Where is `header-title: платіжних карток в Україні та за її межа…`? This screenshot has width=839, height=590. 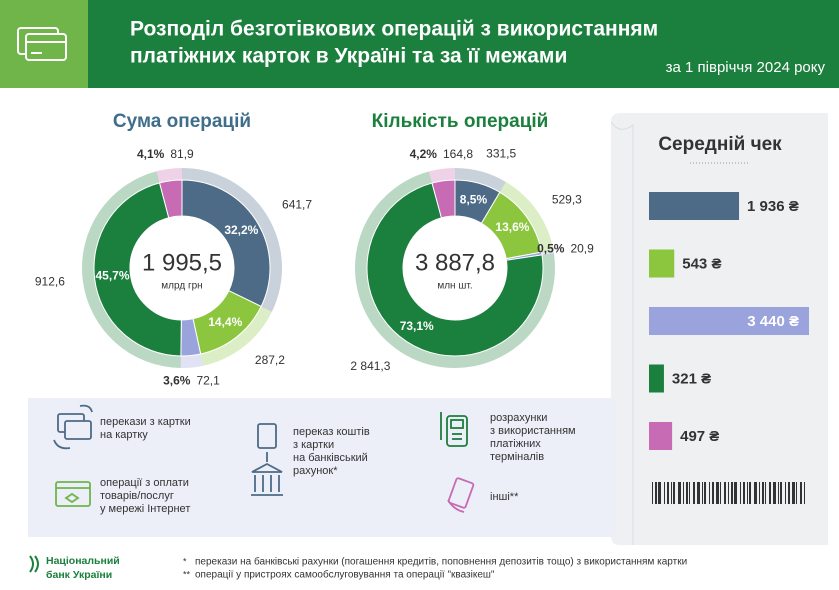
header-title: платіжних карток в Україні та за її межа… is located at coordinates (348, 56).